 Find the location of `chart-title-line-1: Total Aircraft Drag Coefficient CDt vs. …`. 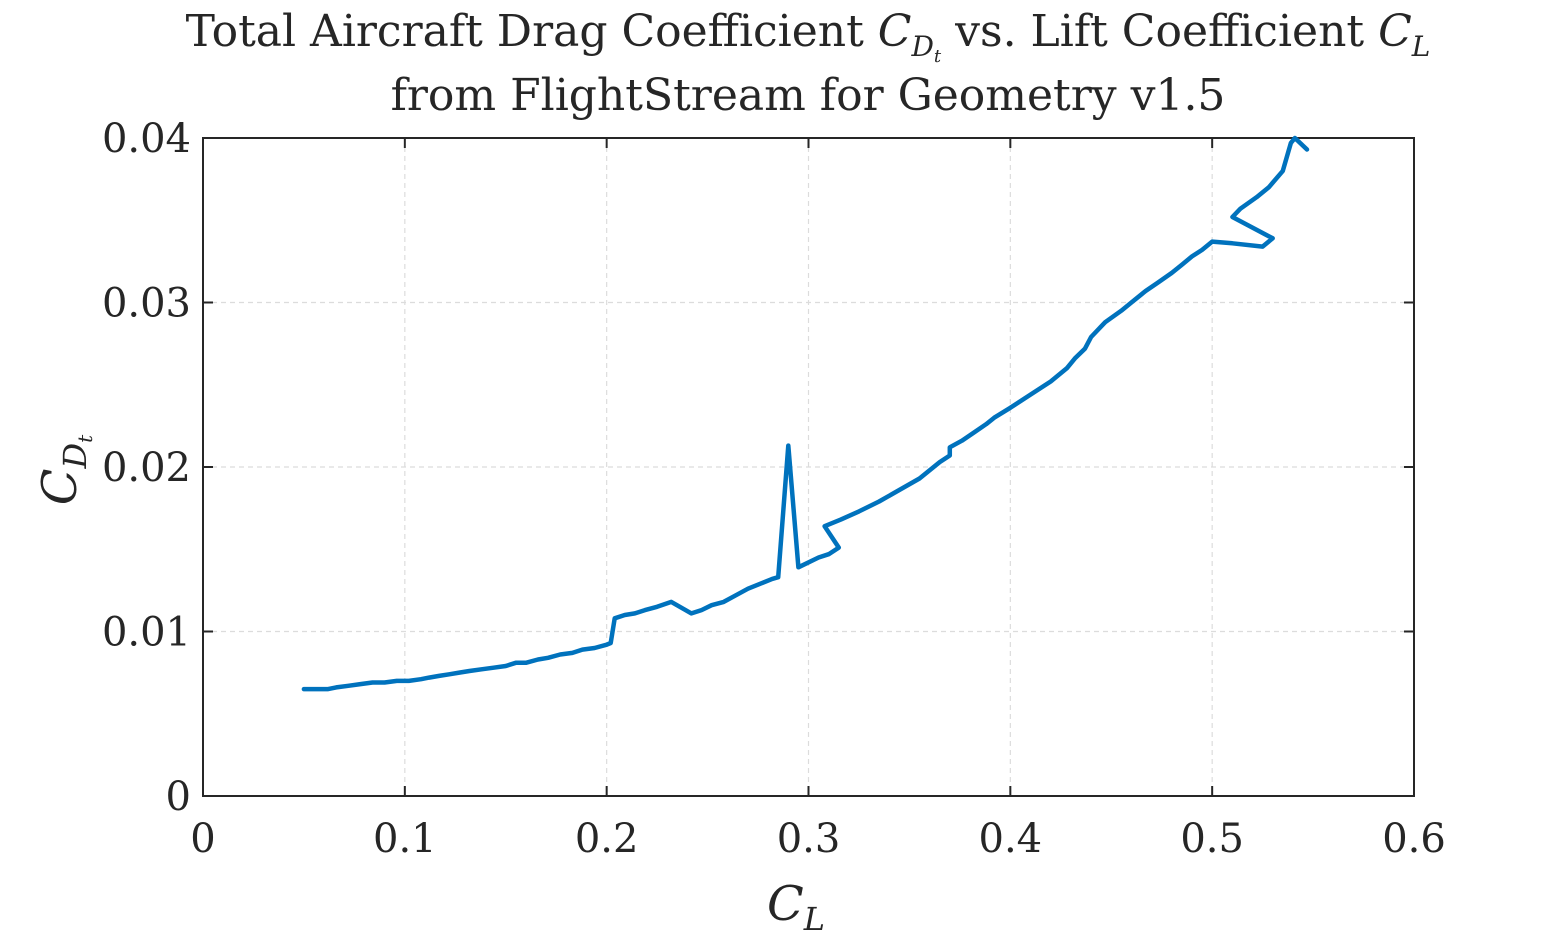

chart-title-line-1: Total Aircraft Drag Coefficient CDt vs. … is located at coordinates (808, 36).